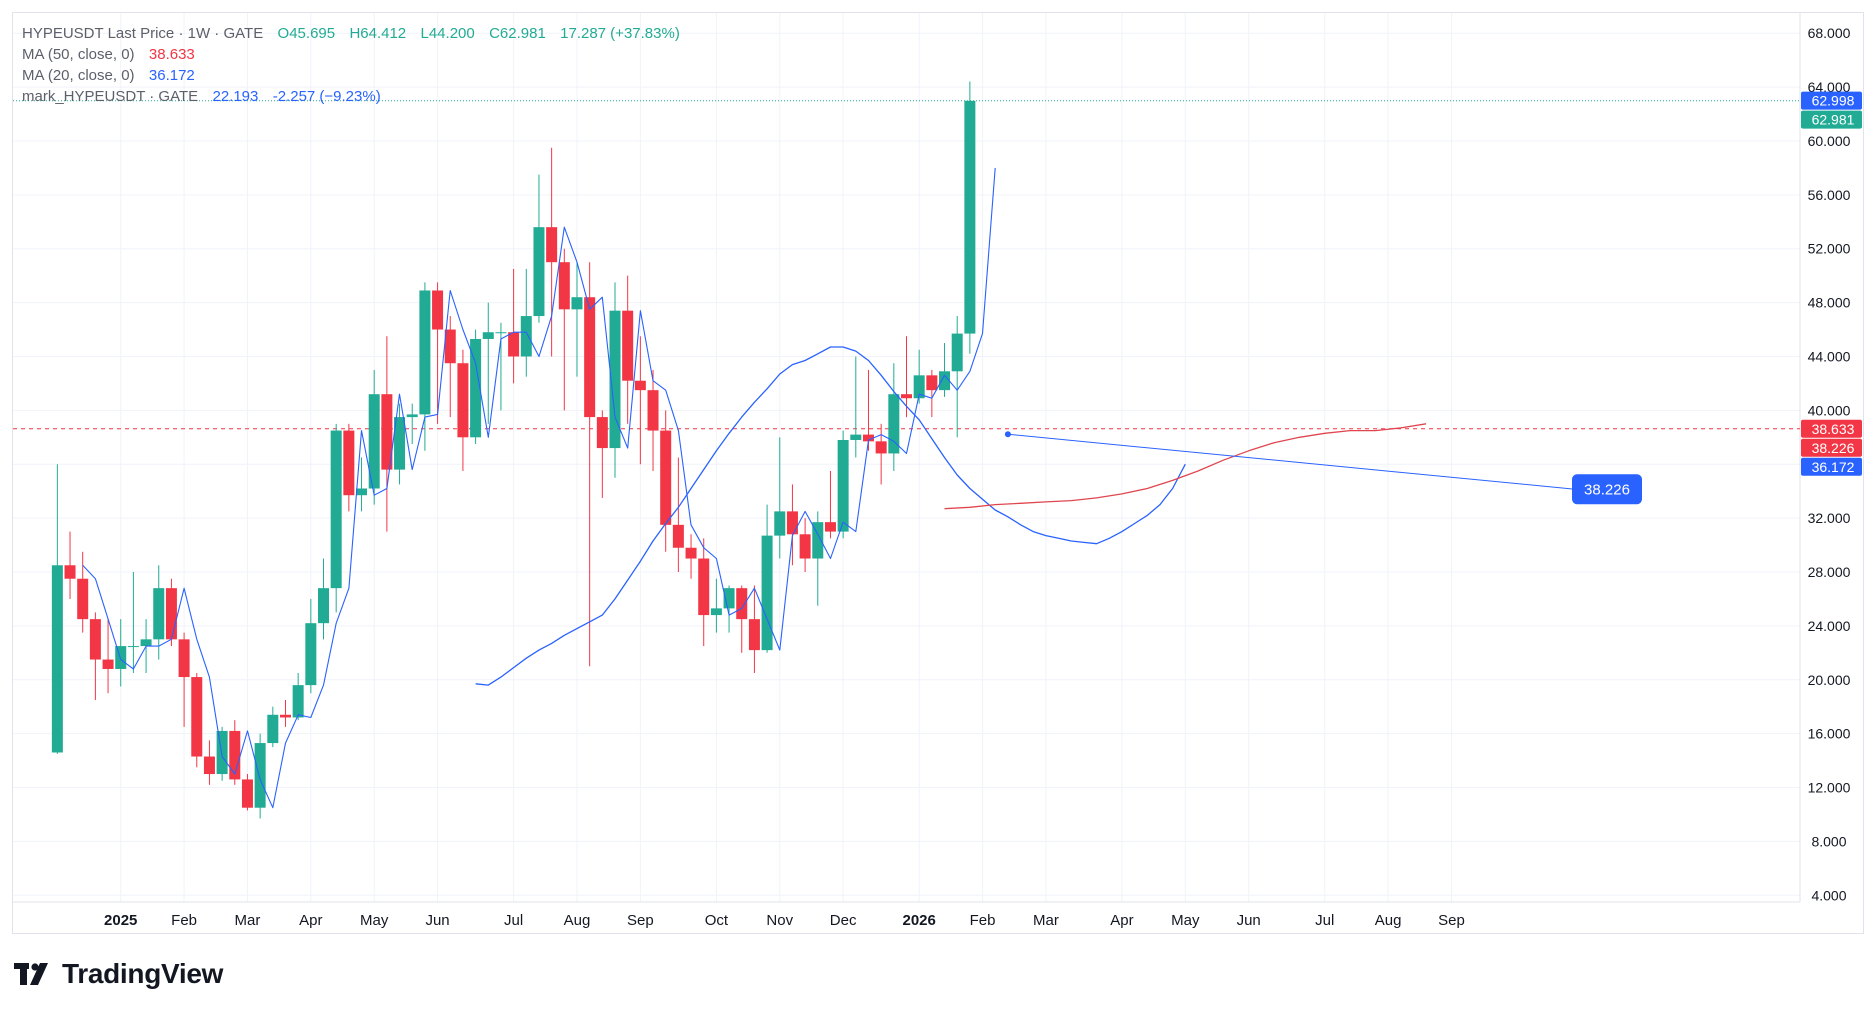 This screenshot has height=1012, width=1876. Describe the element at coordinates (351, 75) in the screenshot. I see `legend-ma20-row: MA (20, close, 0) 36.172` at that location.